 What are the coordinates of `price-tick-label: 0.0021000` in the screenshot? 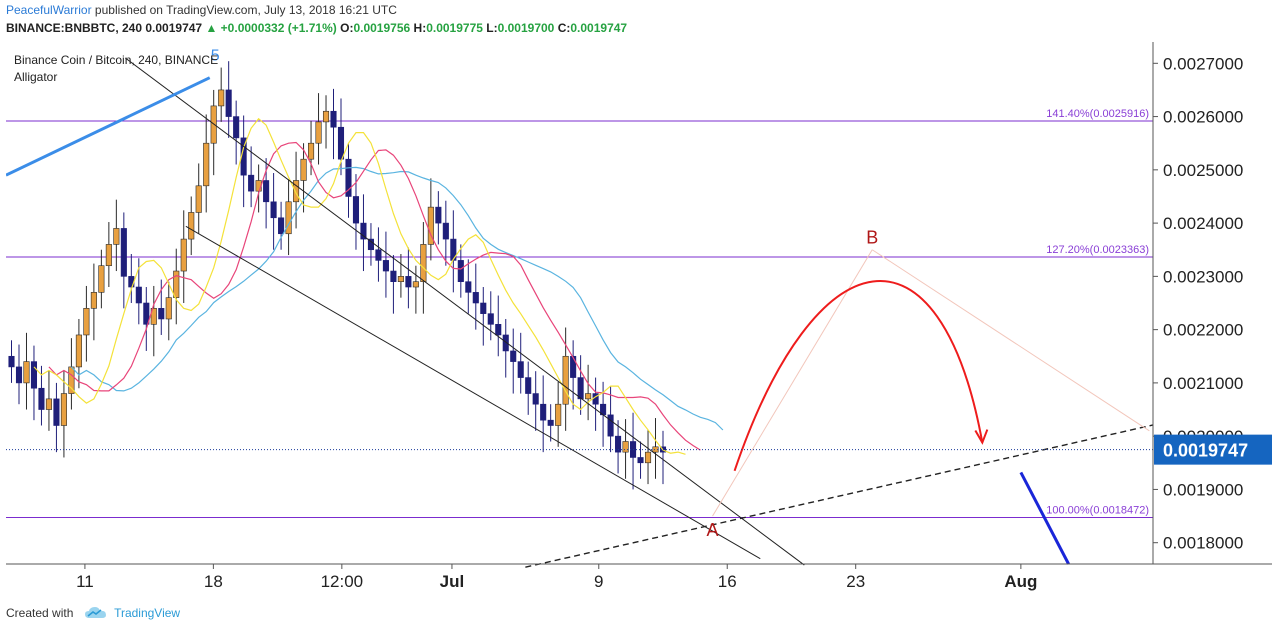 It's located at (1203, 383).